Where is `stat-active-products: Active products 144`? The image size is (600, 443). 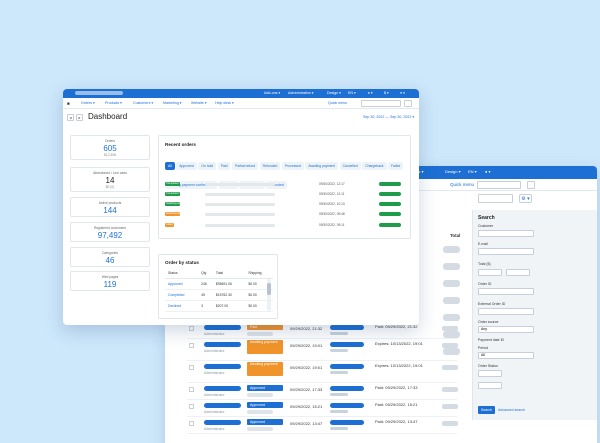
stat-active-products: Active products 144 is located at coordinates (110, 207).